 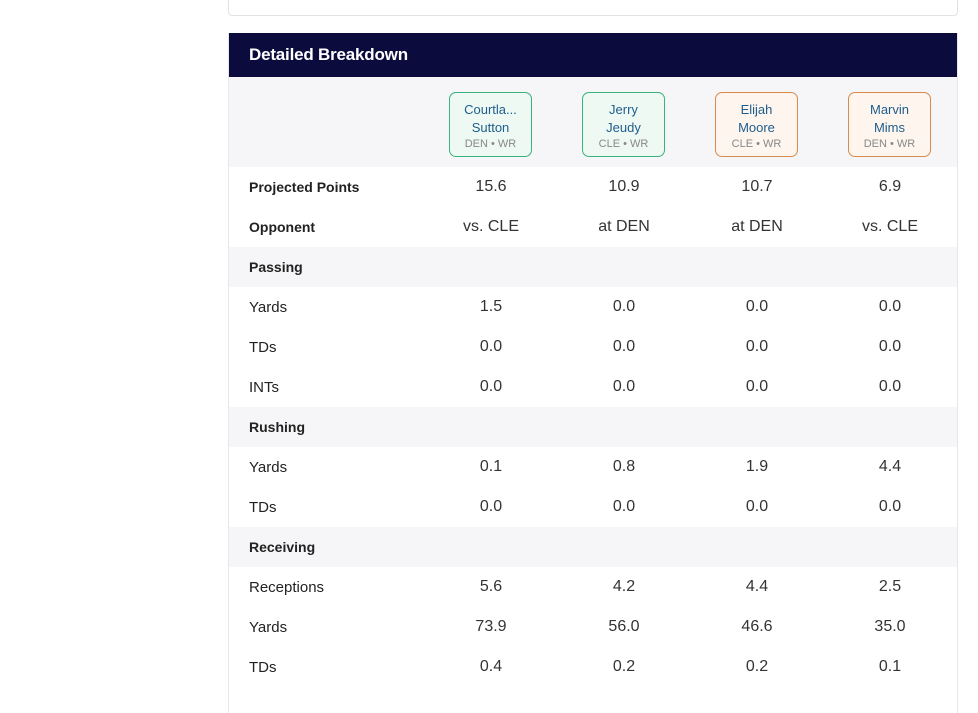 What do you see at coordinates (890, 186) in the screenshot?
I see `stat-value: 6.9` at bounding box center [890, 186].